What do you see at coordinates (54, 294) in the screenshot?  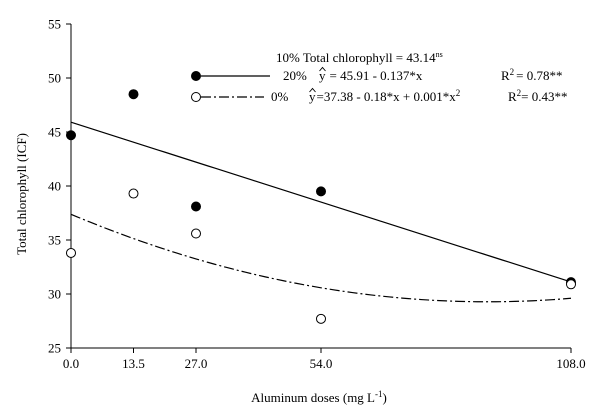 I see `y-tick-label: 30` at bounding box center [54, 294].